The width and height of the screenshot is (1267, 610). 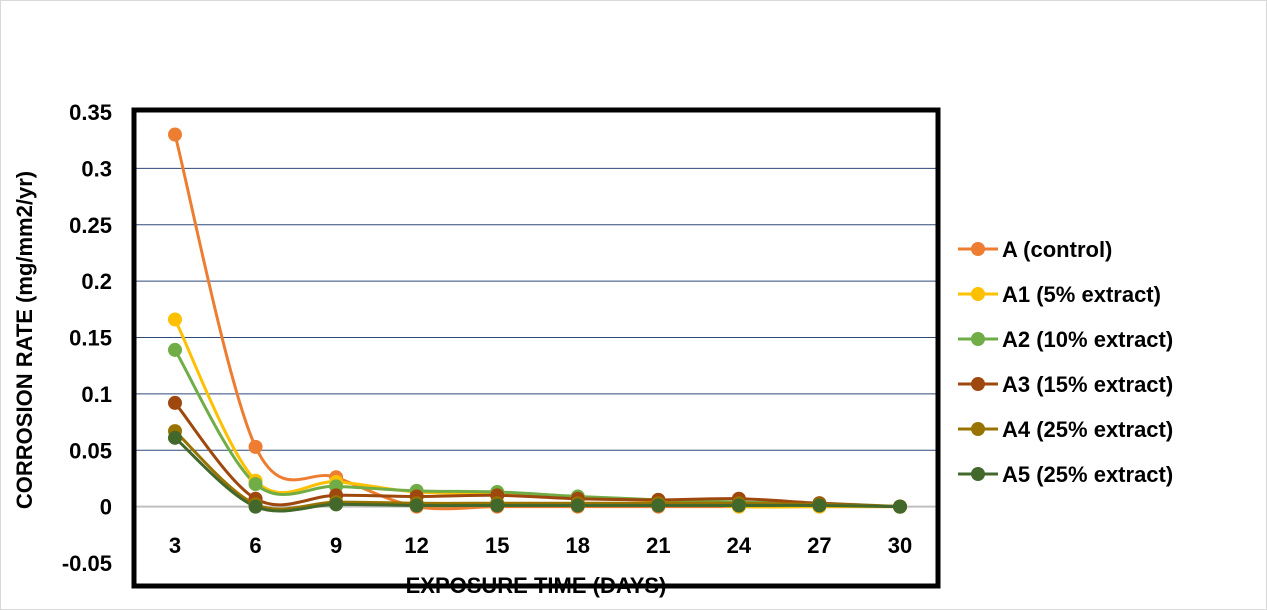 I want to click on y-tick-label: 0.2, so click(x=96, y=281).